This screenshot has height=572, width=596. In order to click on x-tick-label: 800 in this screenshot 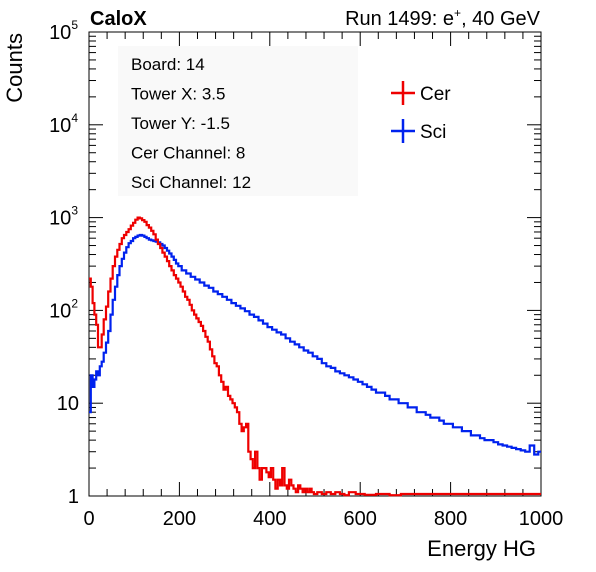, I will do `click(450, 519)`.